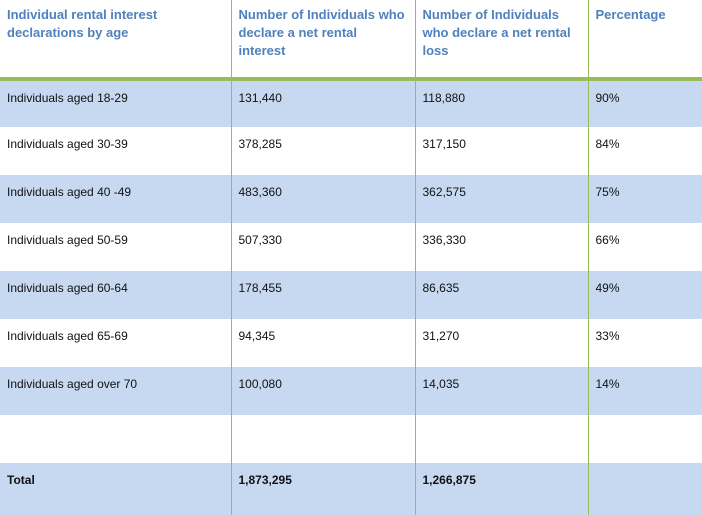  What do you see at coordinates (322, 391) in the screenshot?
I see `net-interest-cell: 100,080` at bounding box center [322, 391].